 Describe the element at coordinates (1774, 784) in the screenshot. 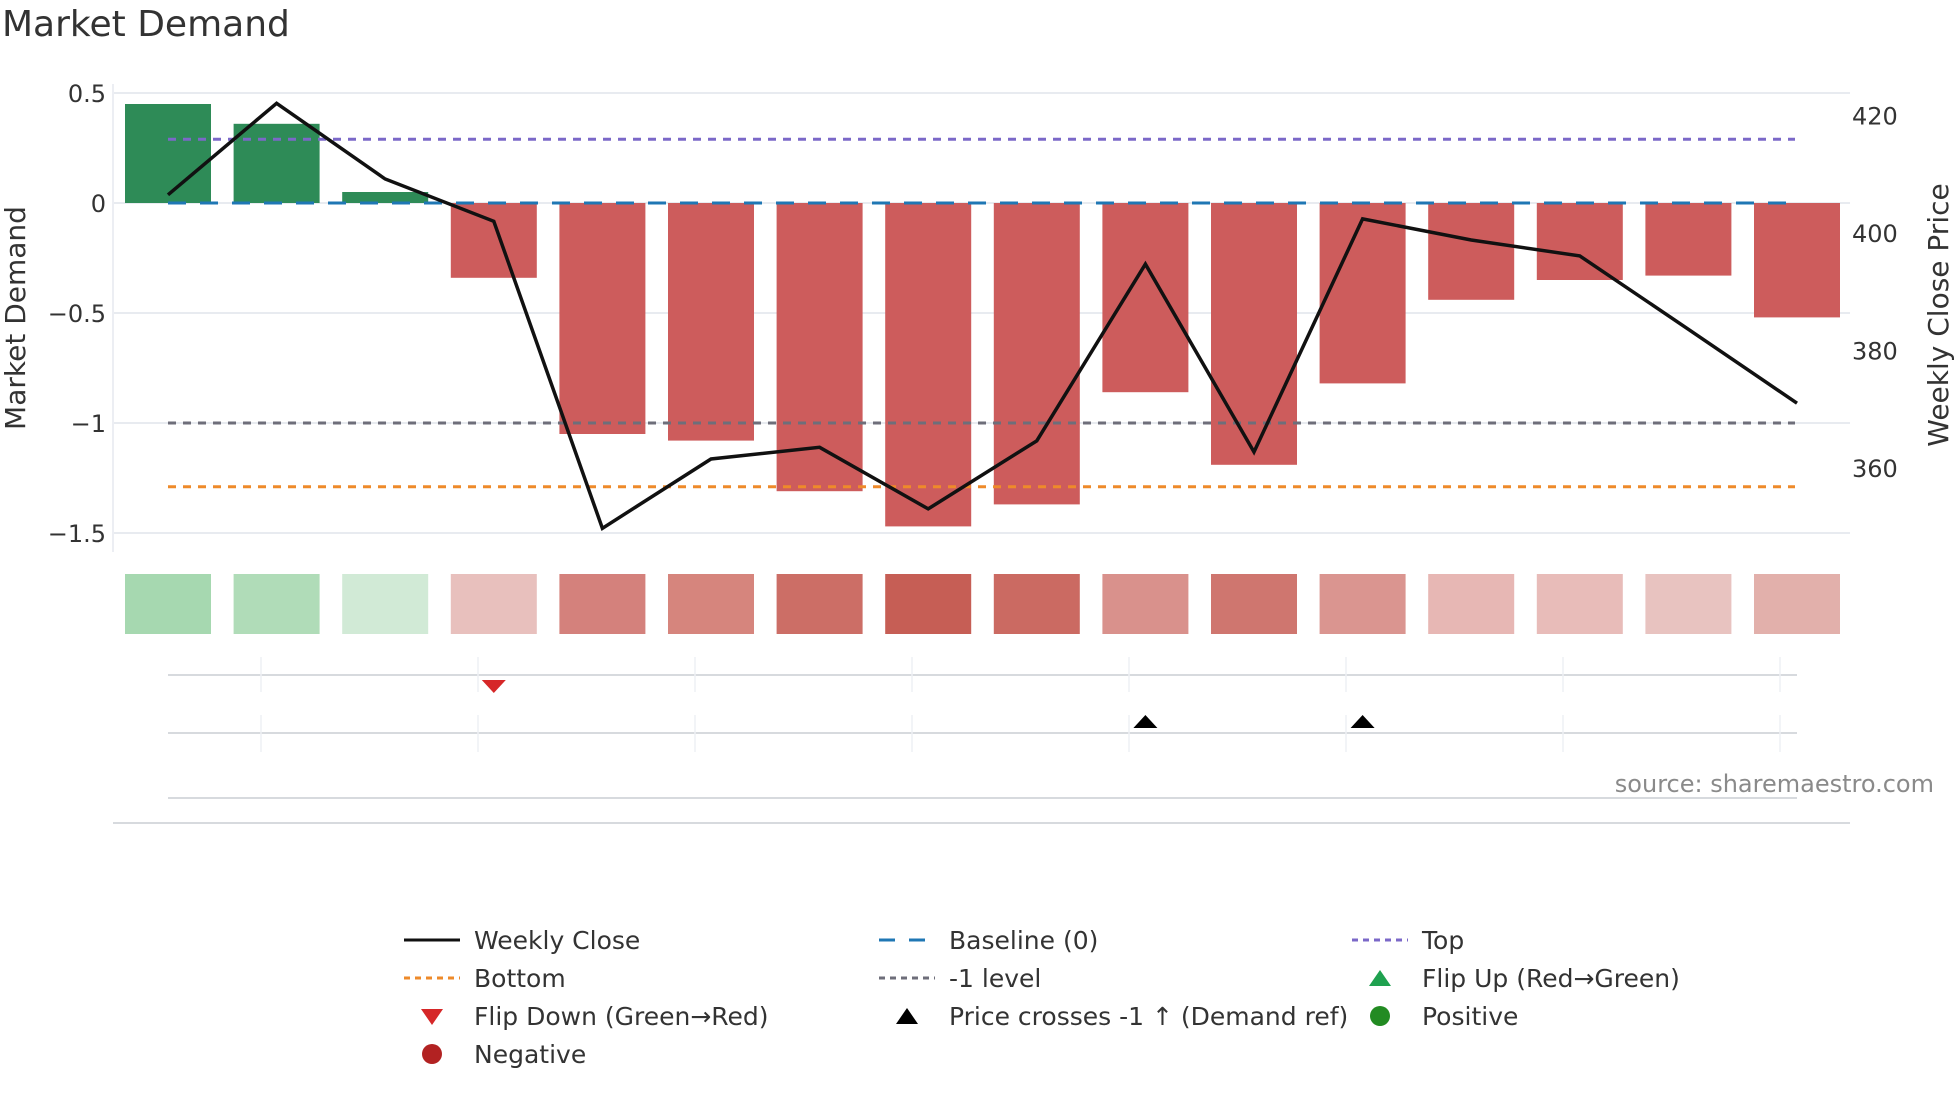

I see `source-credit: source: sharemaestro.com` at that location.